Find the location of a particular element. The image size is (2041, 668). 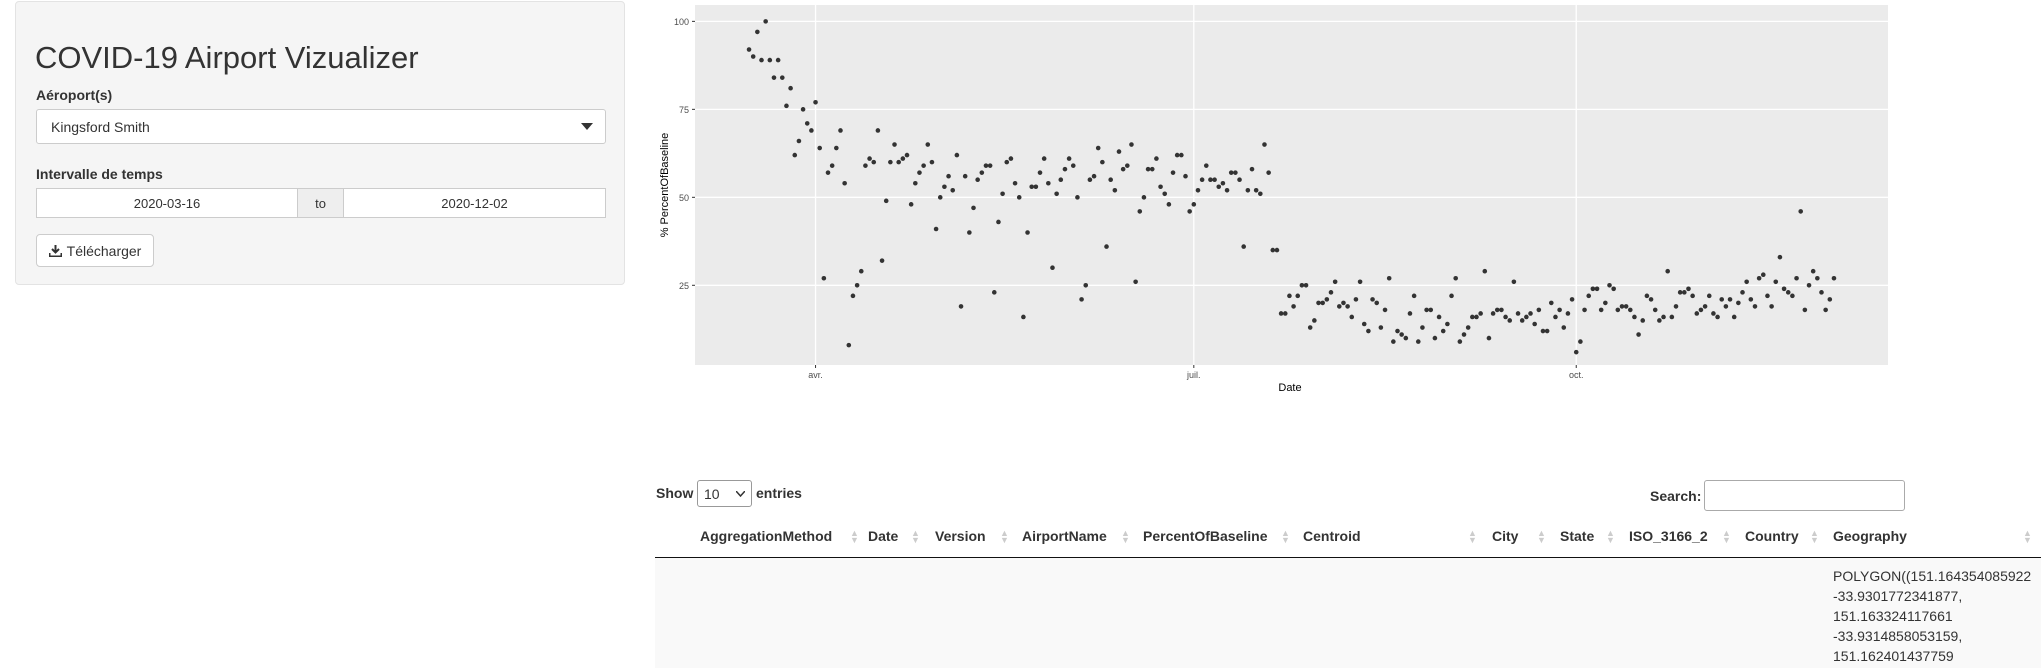

column-header: City is located at coordinates (1505, 536).